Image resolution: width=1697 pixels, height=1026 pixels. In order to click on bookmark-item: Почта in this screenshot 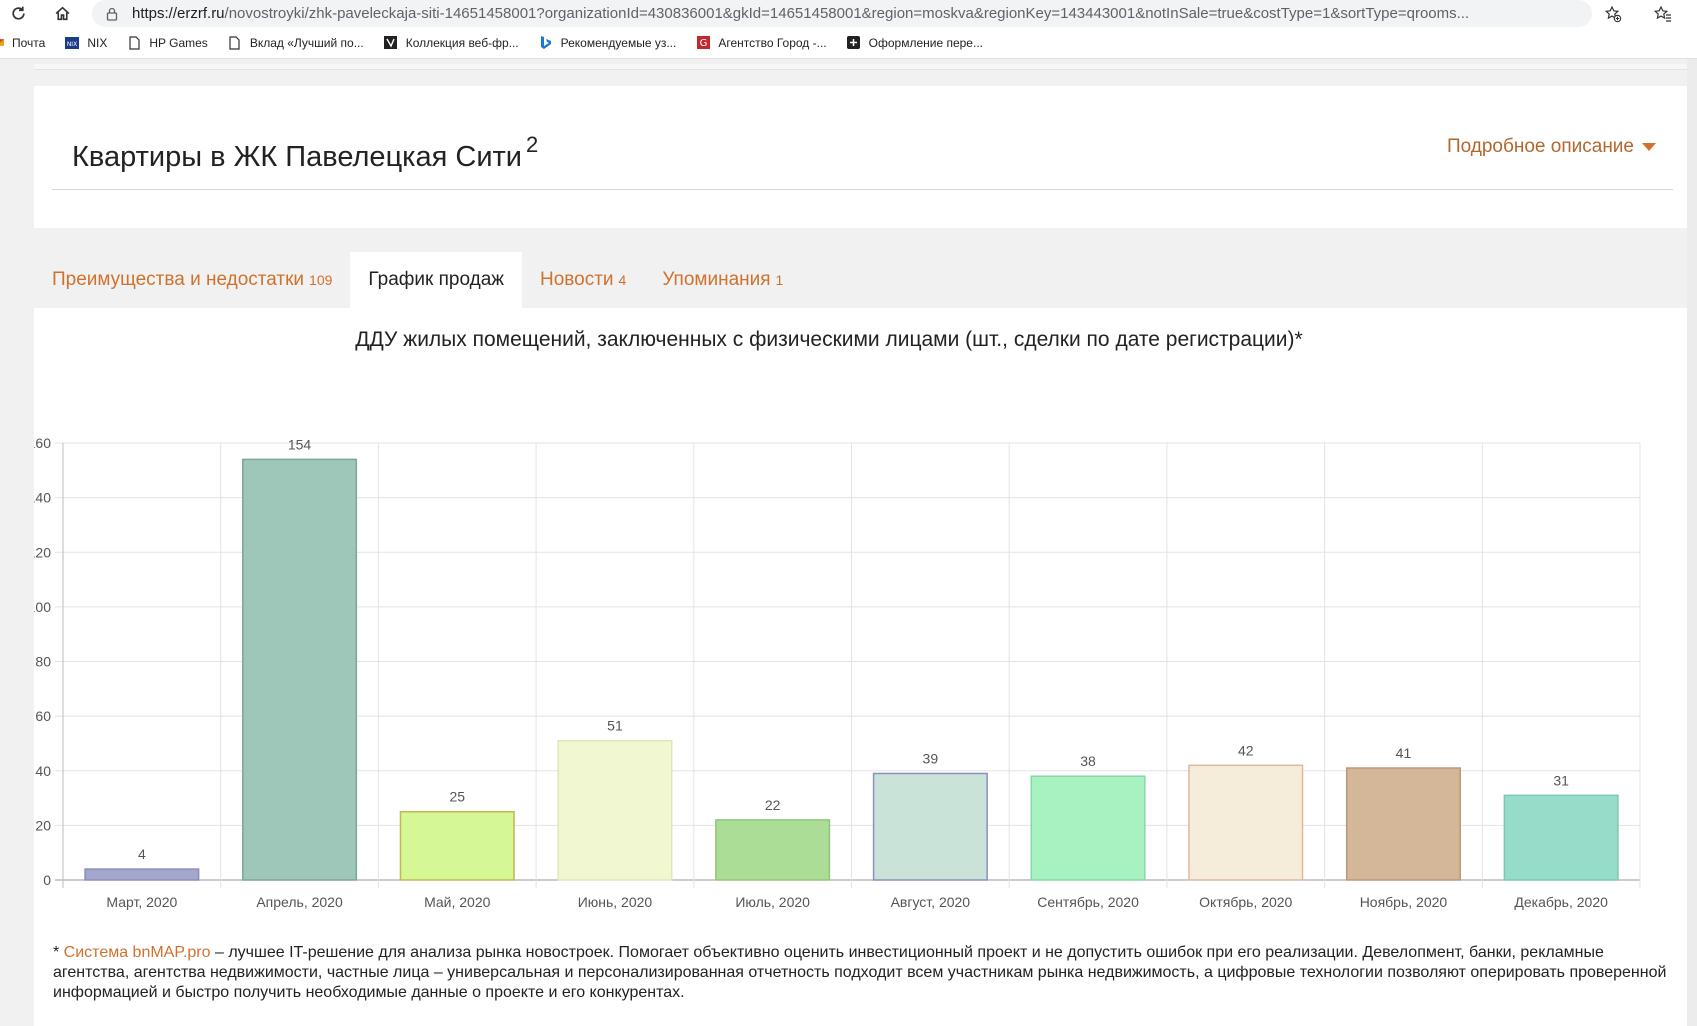, I will do `click(22, 43)`.